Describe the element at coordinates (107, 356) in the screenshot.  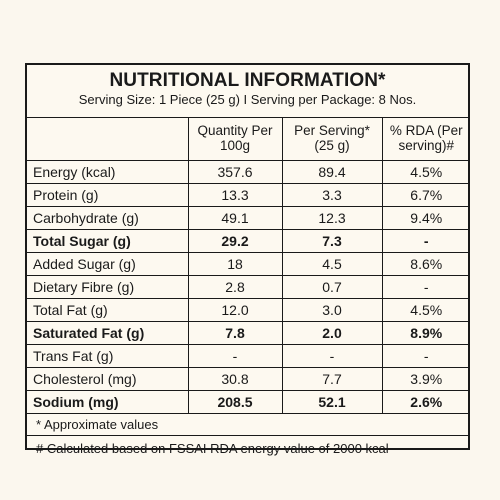
I see `nutrient-cell: Trans Fat (g)` at that location.